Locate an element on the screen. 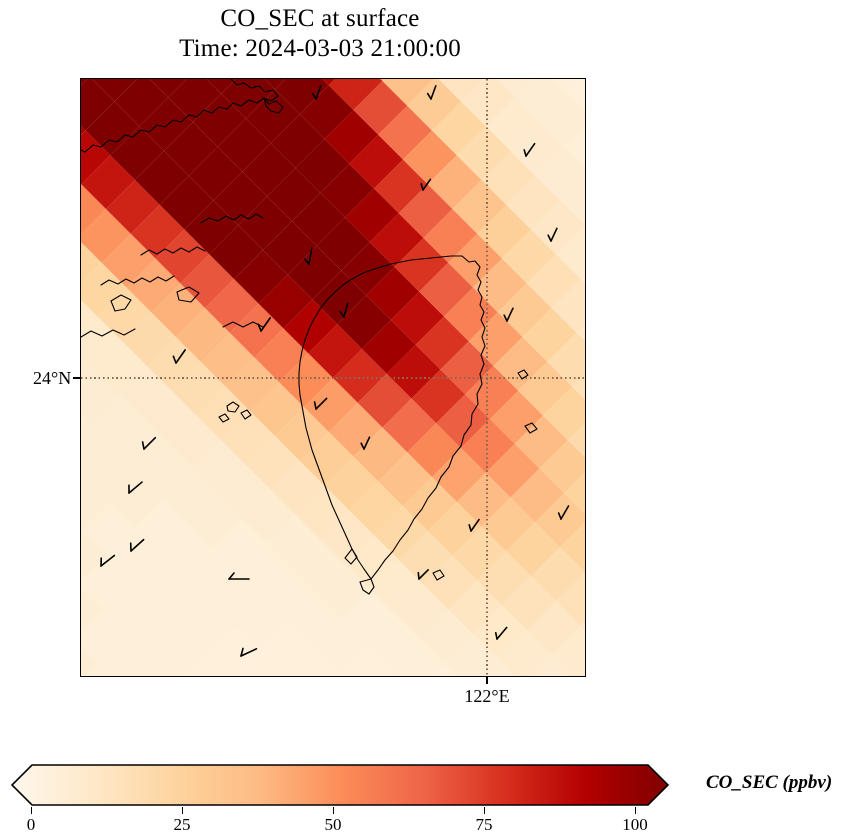  colorbar-tick-label-50: 50 is located at coordinates (333, 825).